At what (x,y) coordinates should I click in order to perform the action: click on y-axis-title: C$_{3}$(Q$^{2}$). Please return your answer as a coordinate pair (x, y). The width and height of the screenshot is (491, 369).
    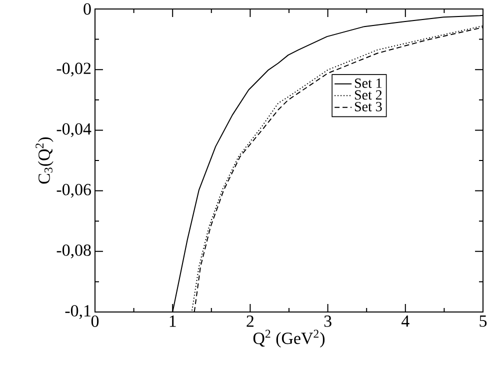
    Looking at the image, I should click on (45, 160).